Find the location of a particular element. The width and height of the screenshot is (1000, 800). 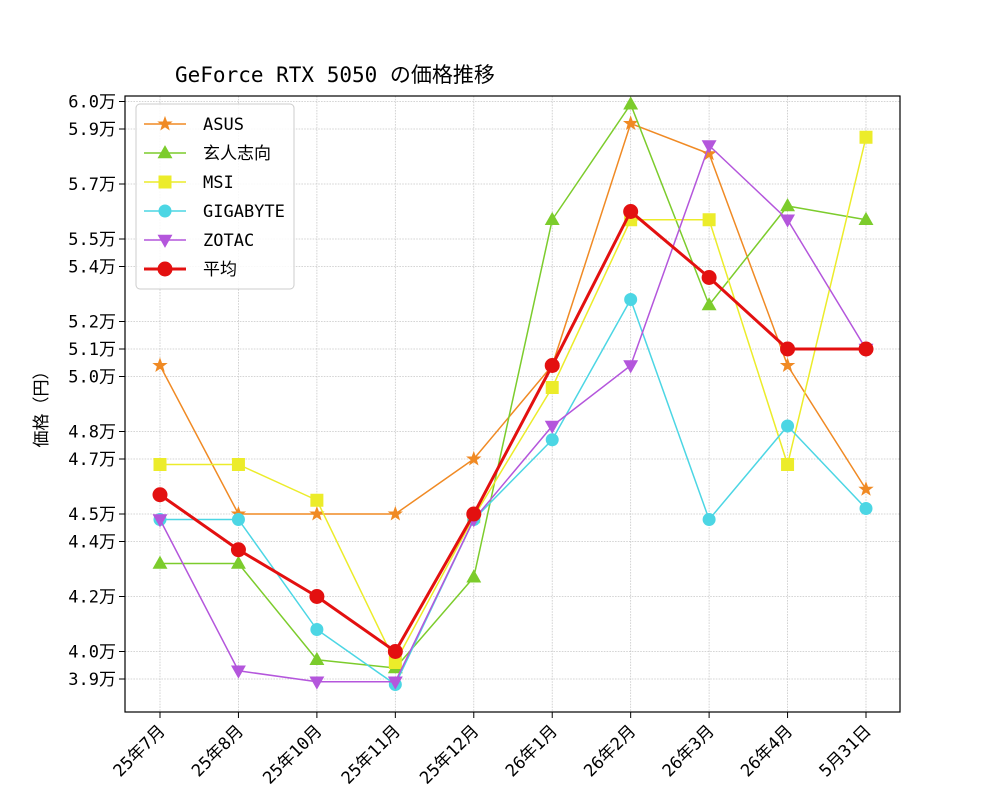

legend-label: GIGABYTE is located at coordinates (244, 212).